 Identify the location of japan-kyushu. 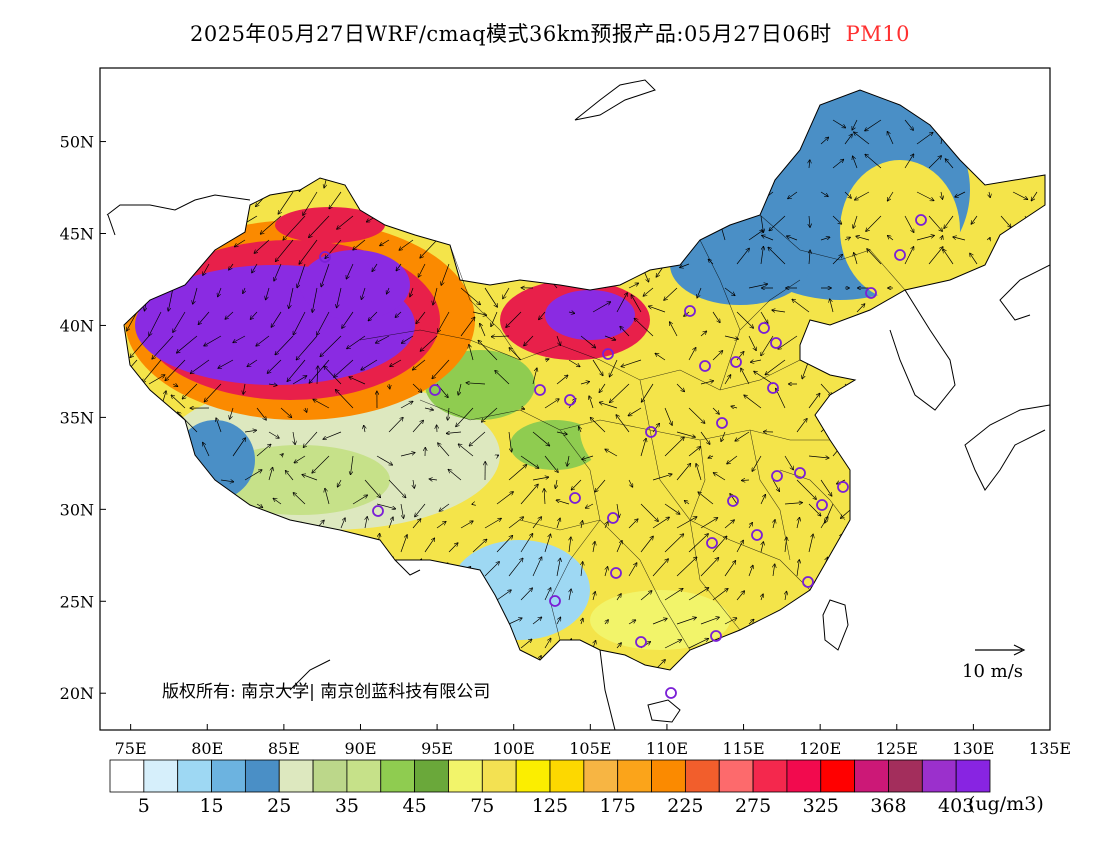
(1007, 447).